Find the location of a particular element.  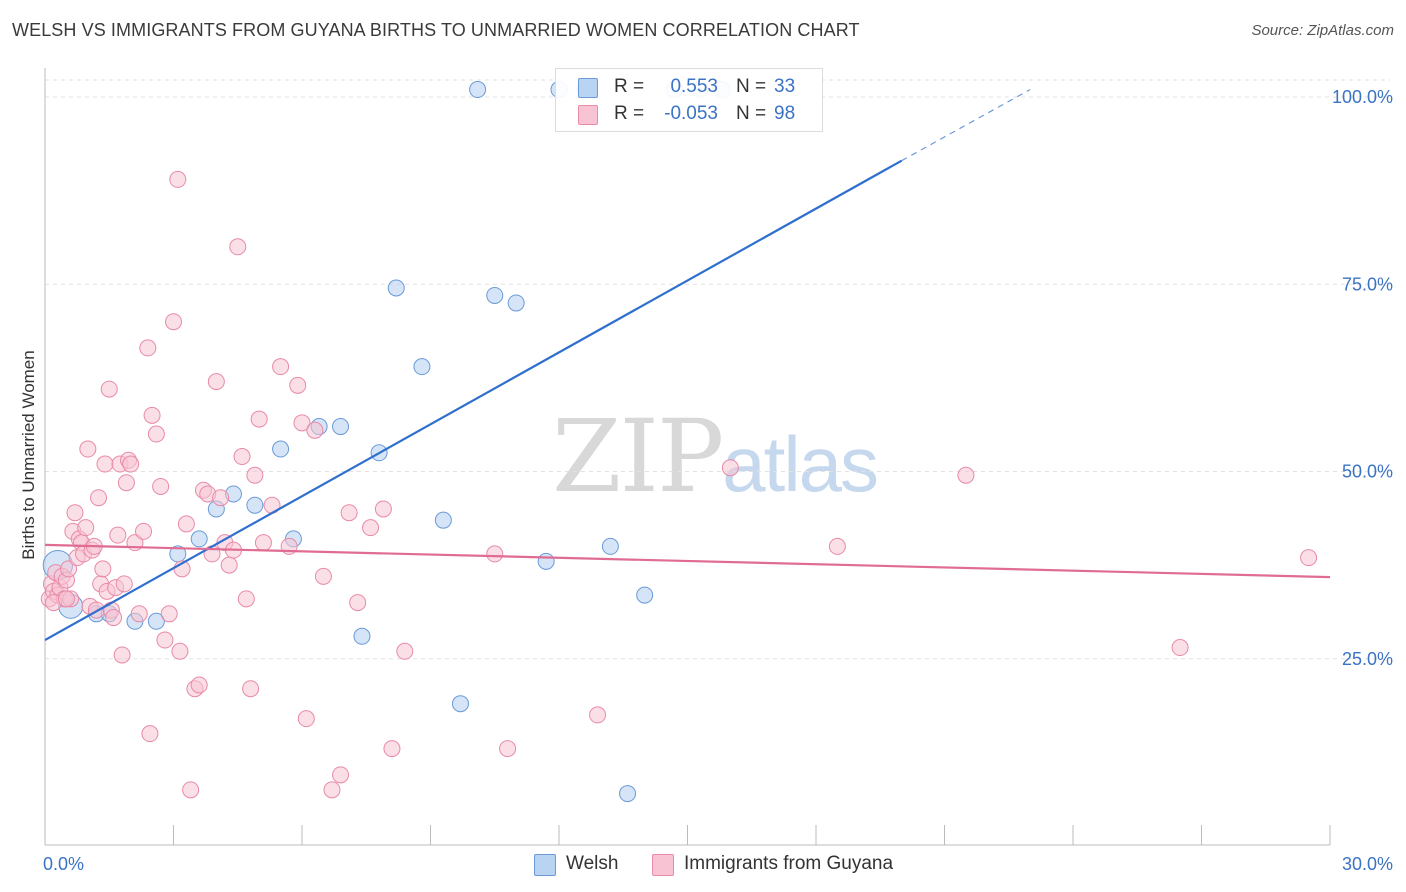

correlation-legend: R = 0.553 N = 33 R = -0.053 N = 98 is located at coordinates (689, 100).